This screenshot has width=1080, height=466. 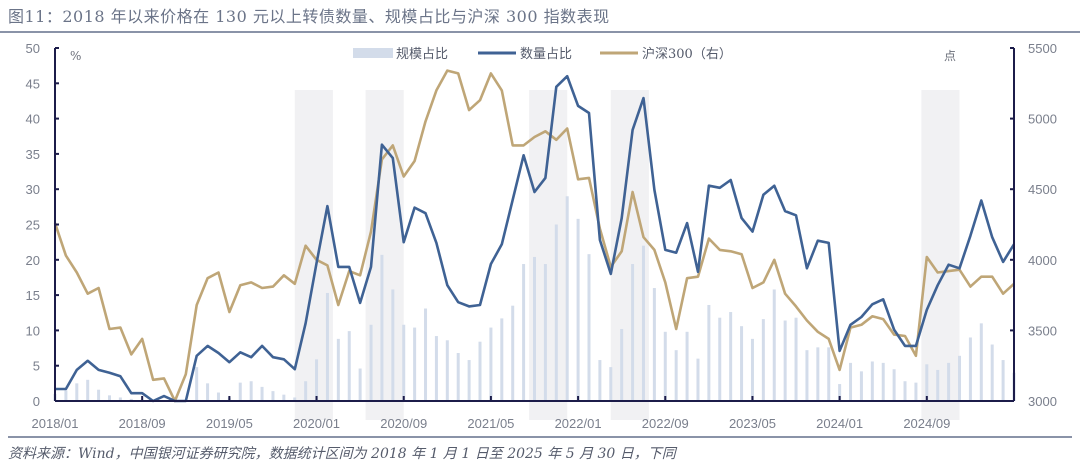 What do you see at coordinates (490, 423) in the screenshot?
I see `x-tick-label: 2021/05` at bounding box center [490, 423].